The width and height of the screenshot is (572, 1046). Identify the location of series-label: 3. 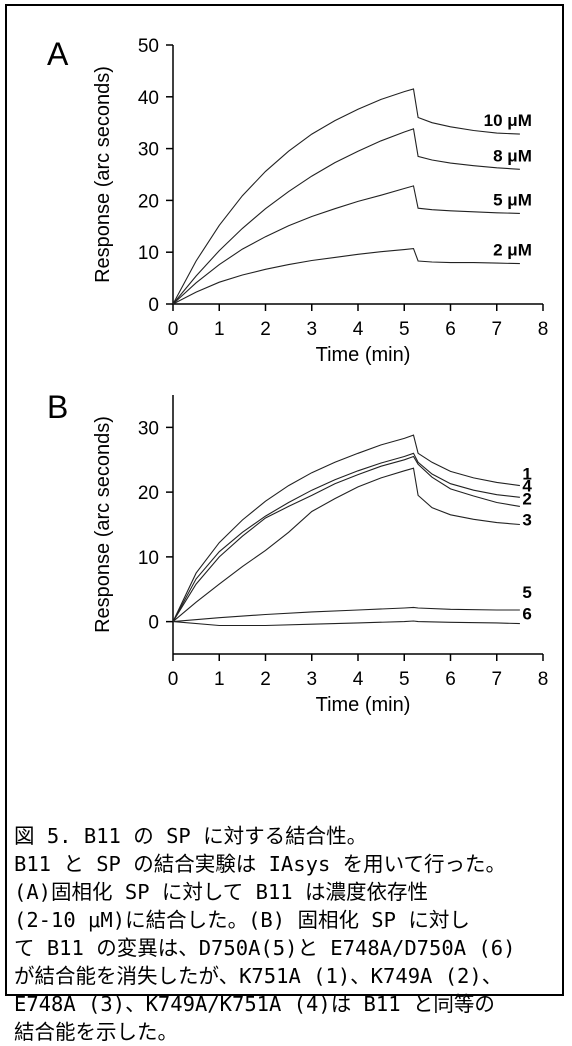
(526, 520).